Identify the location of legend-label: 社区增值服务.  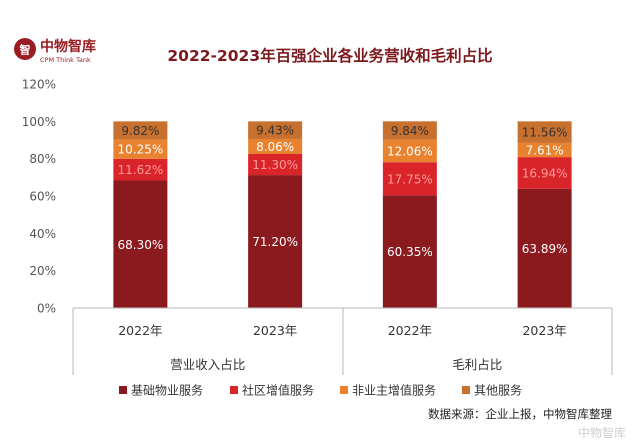
(278, 390).